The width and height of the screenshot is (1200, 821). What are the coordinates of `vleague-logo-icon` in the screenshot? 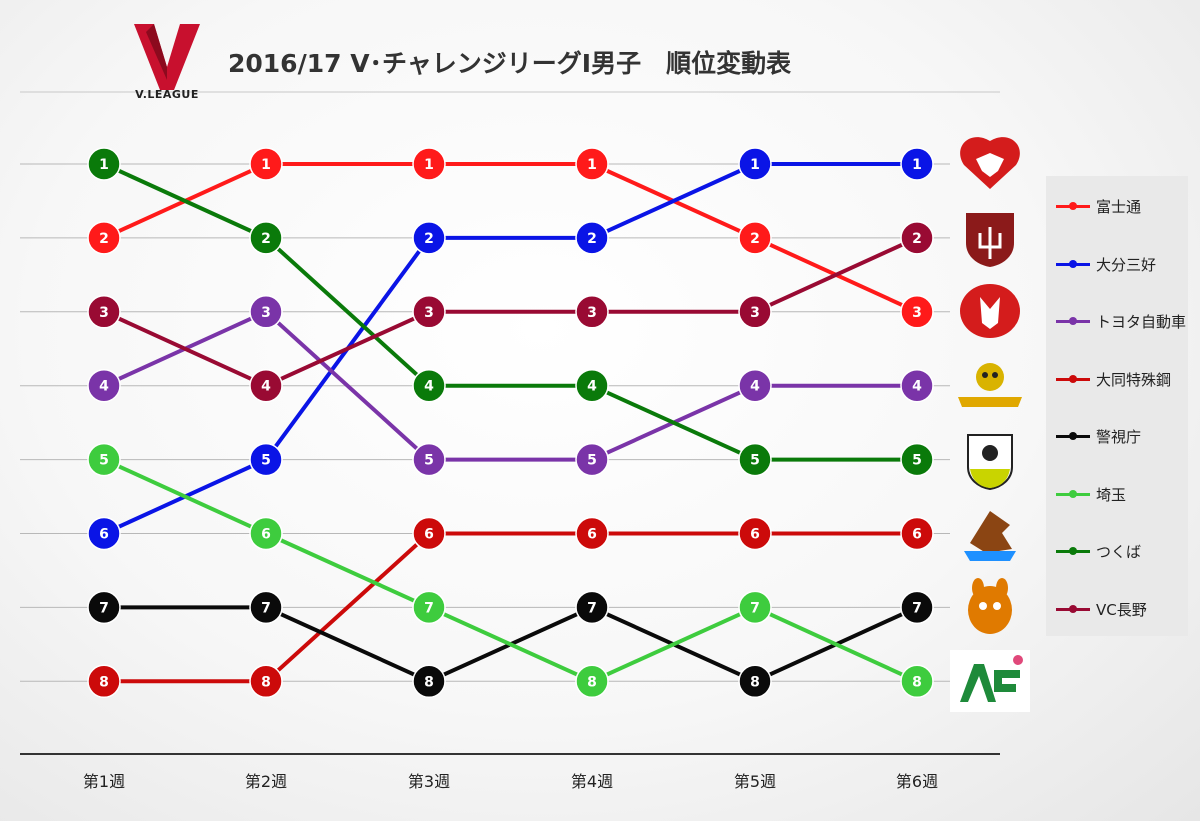 It's located at (167, 62).